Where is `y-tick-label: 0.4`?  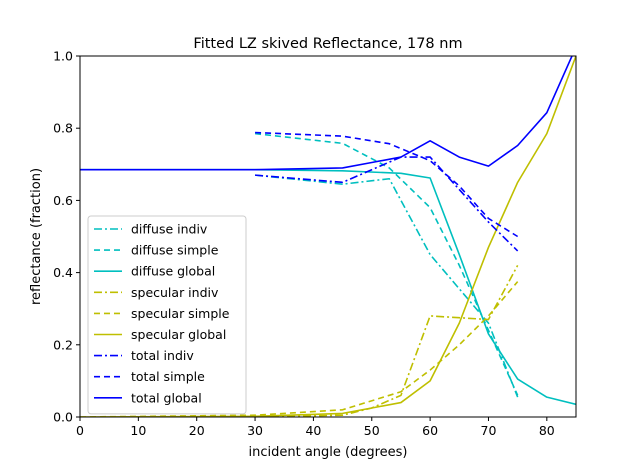 y-tick-label: 0.4 is located at coordinates (63, 272).